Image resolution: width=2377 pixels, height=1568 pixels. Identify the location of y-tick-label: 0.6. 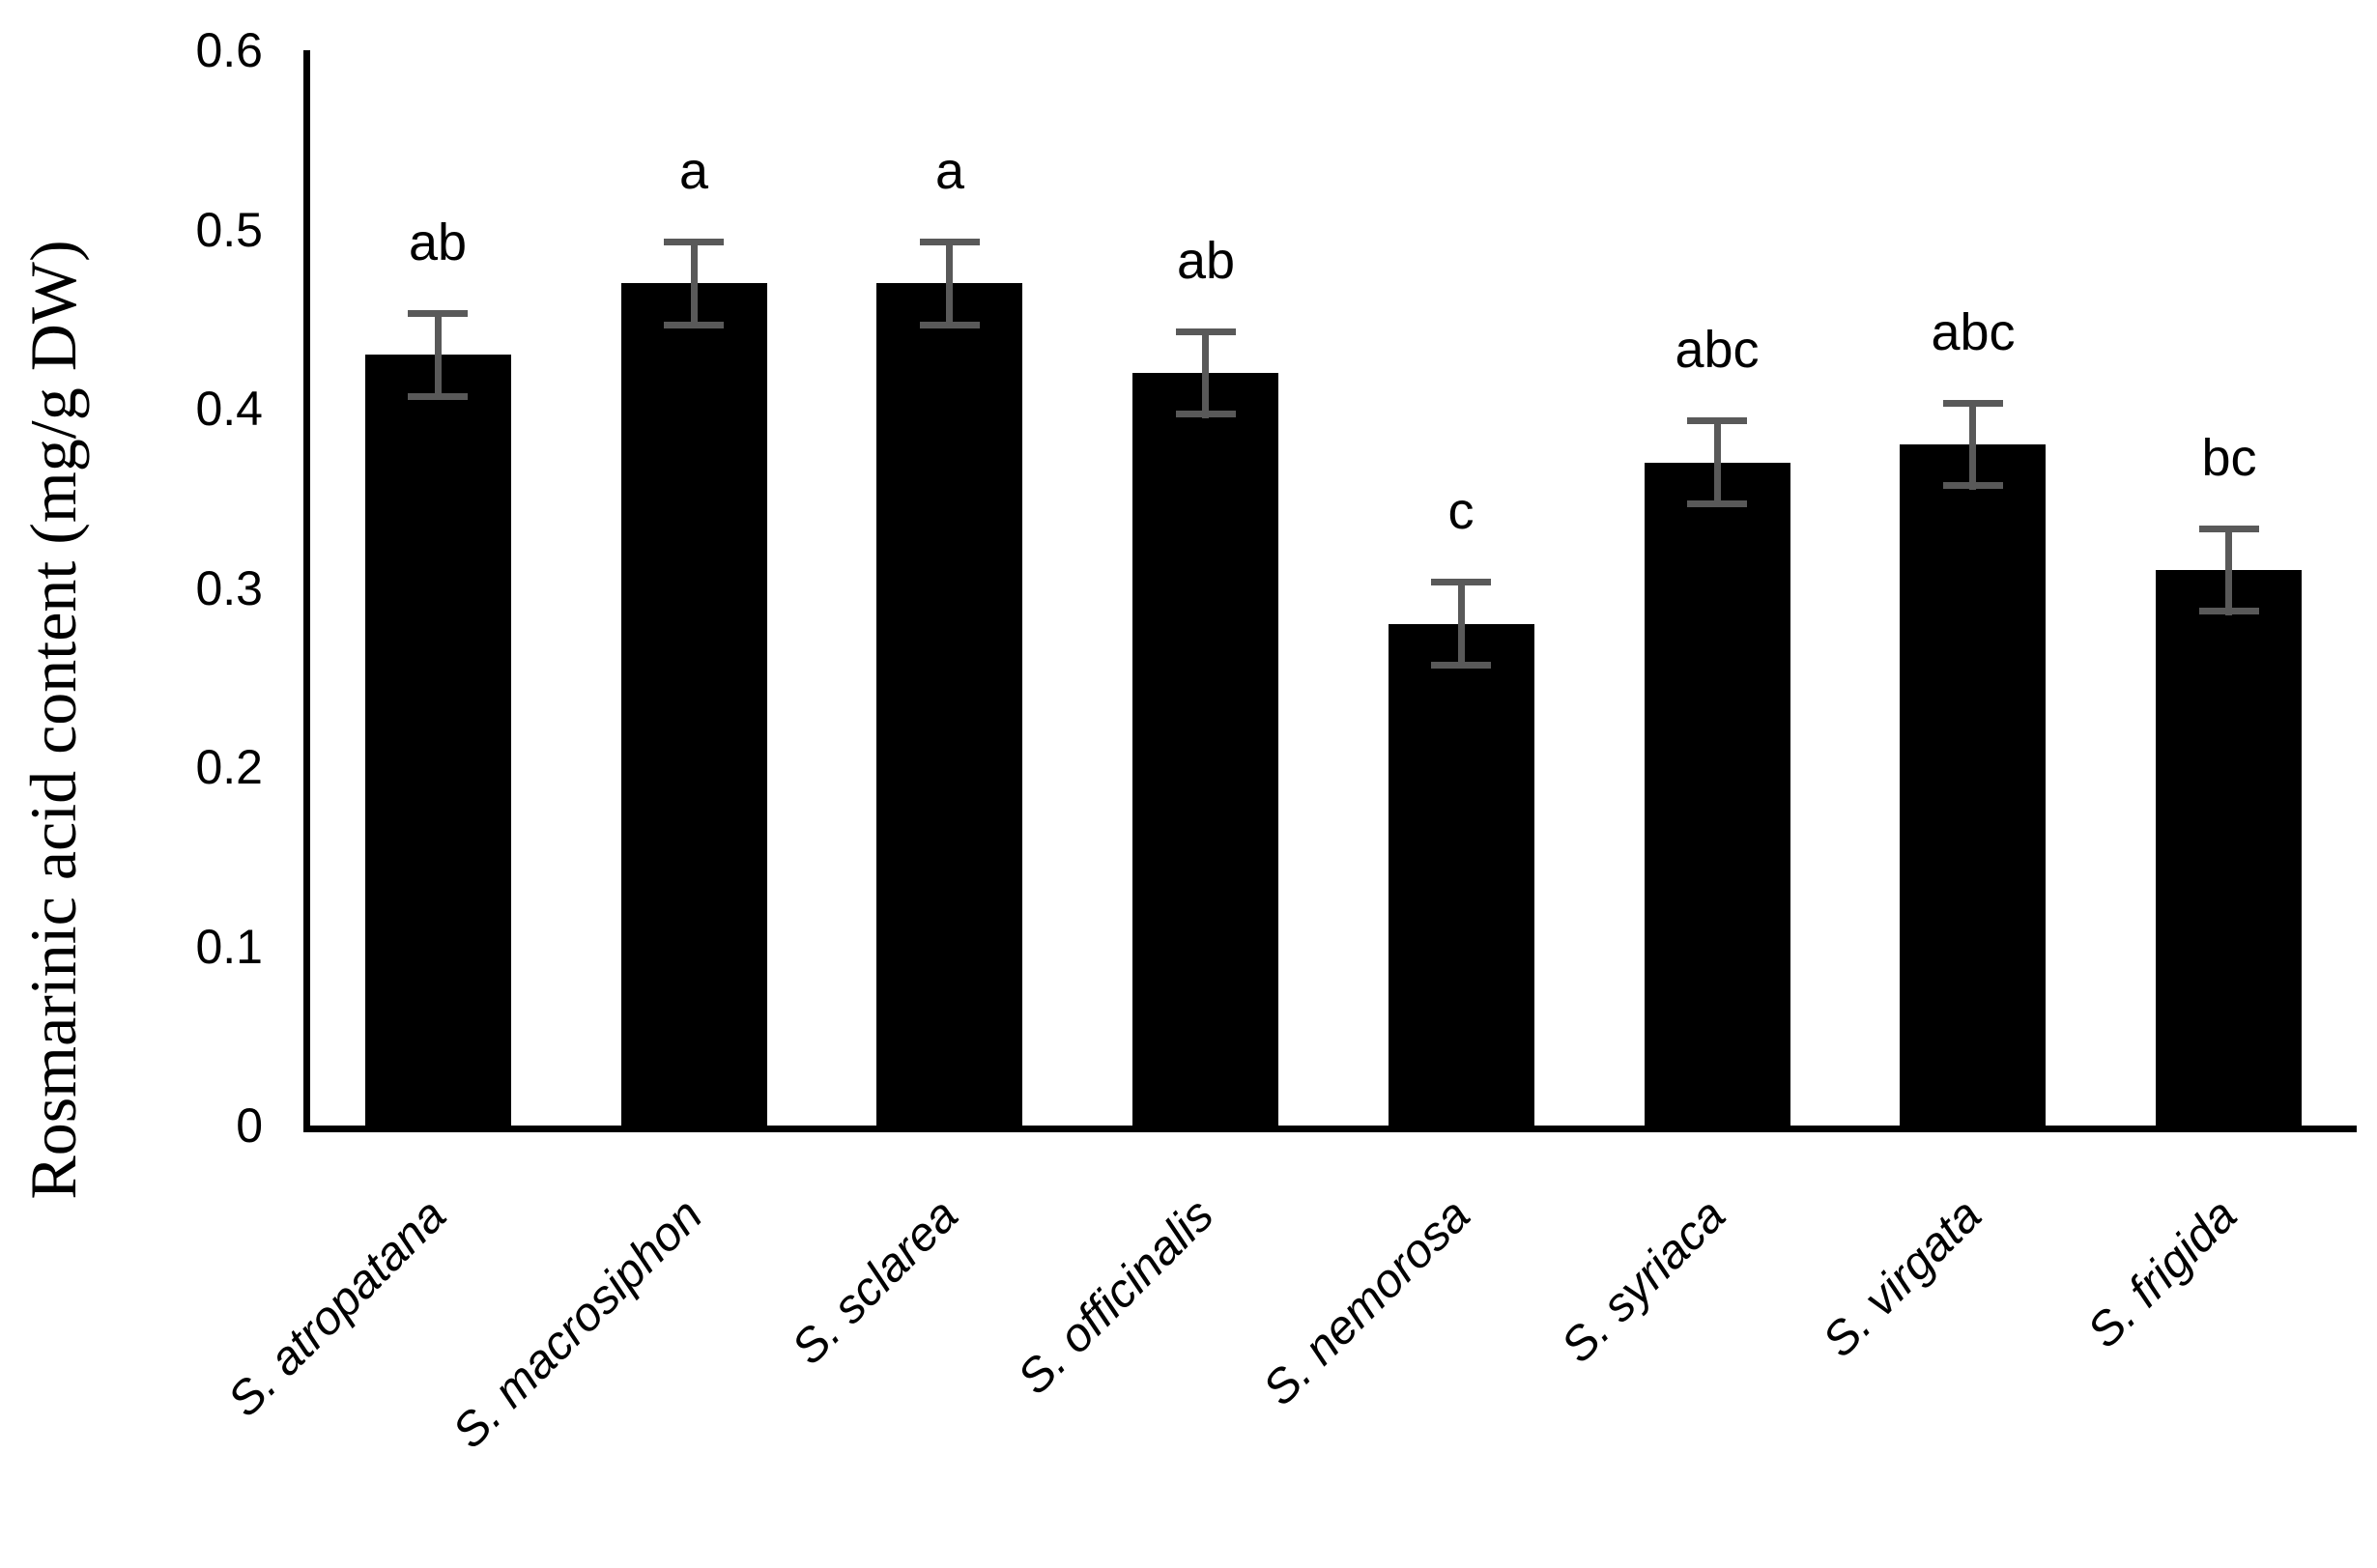
(229, 50).